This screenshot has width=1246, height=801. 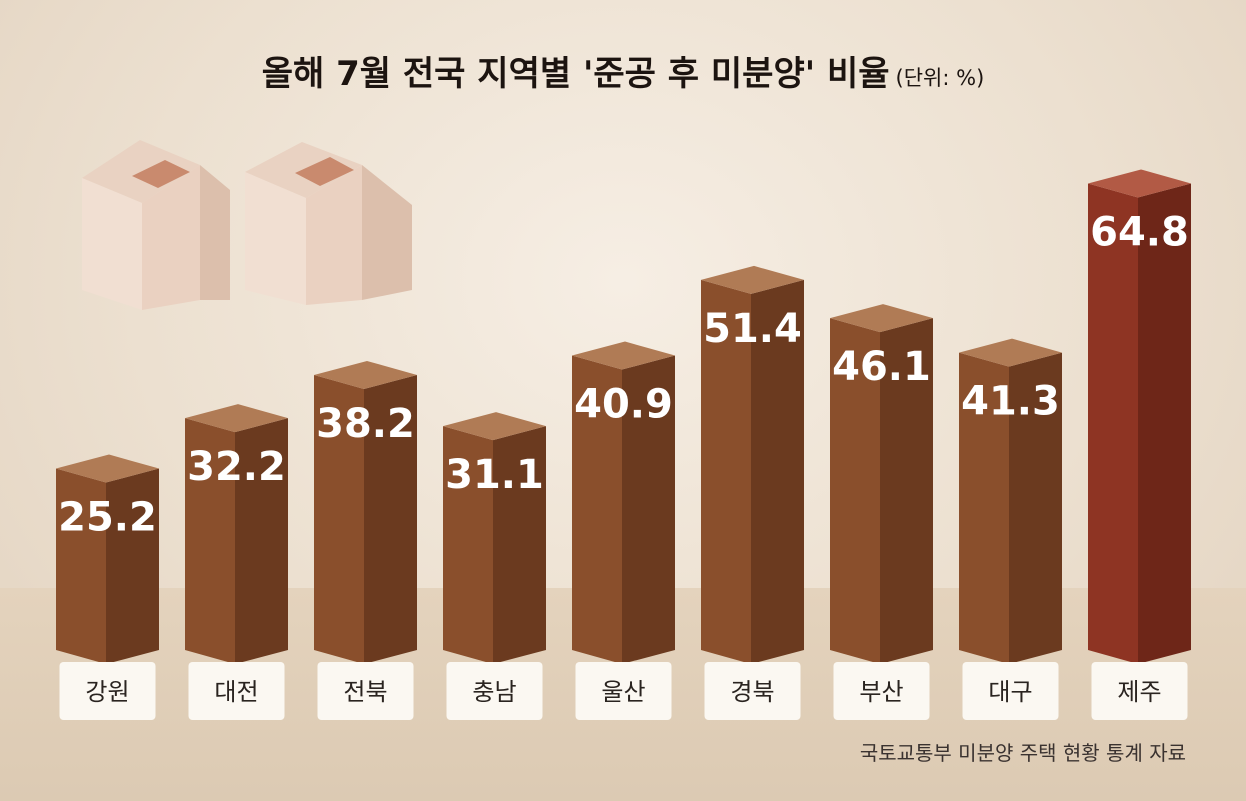 I want to click on bar-강원, so click(x=107, y=559).